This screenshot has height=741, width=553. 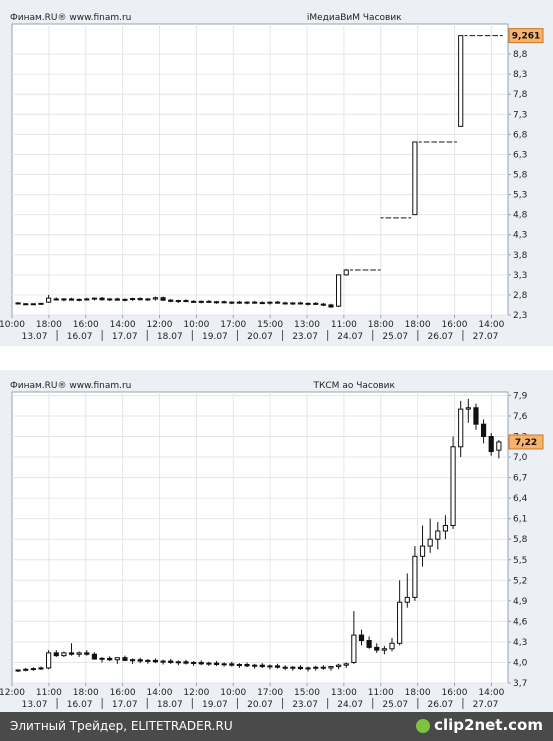 I want to click on x-date-label: 16.07, so click(x=80, y=705).